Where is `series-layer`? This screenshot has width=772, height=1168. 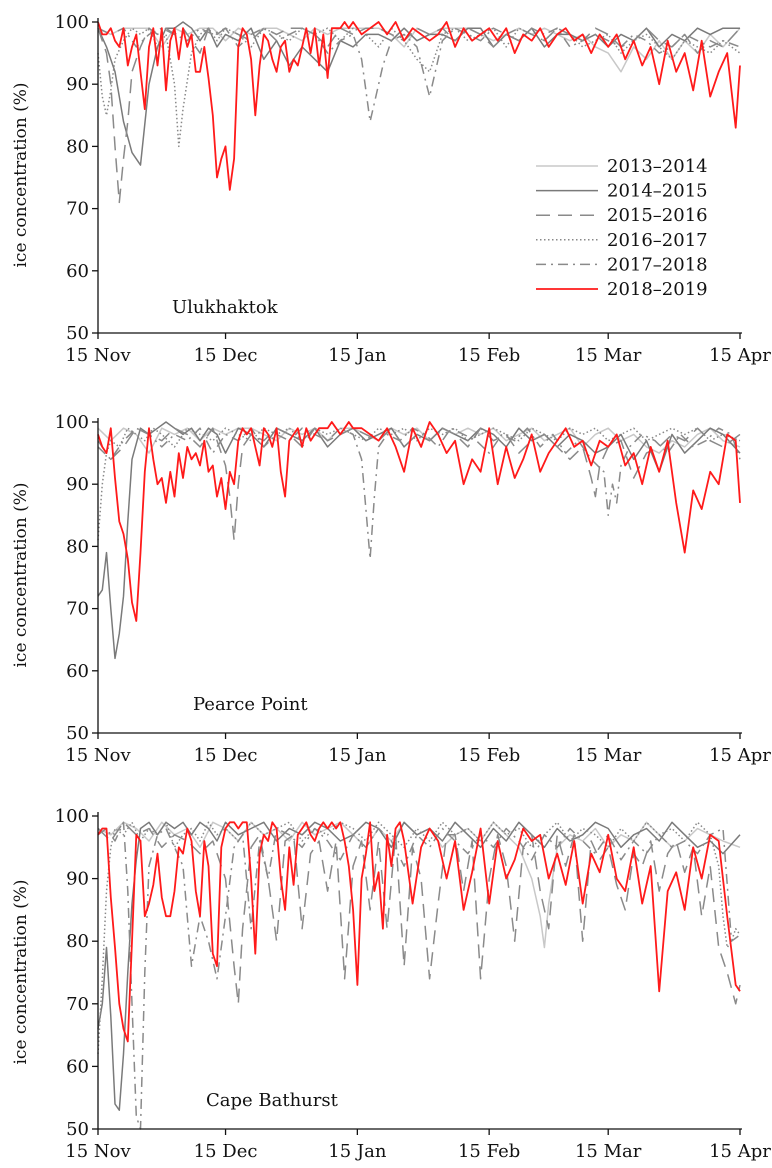
series-layer is located at coordinates (419, 112).